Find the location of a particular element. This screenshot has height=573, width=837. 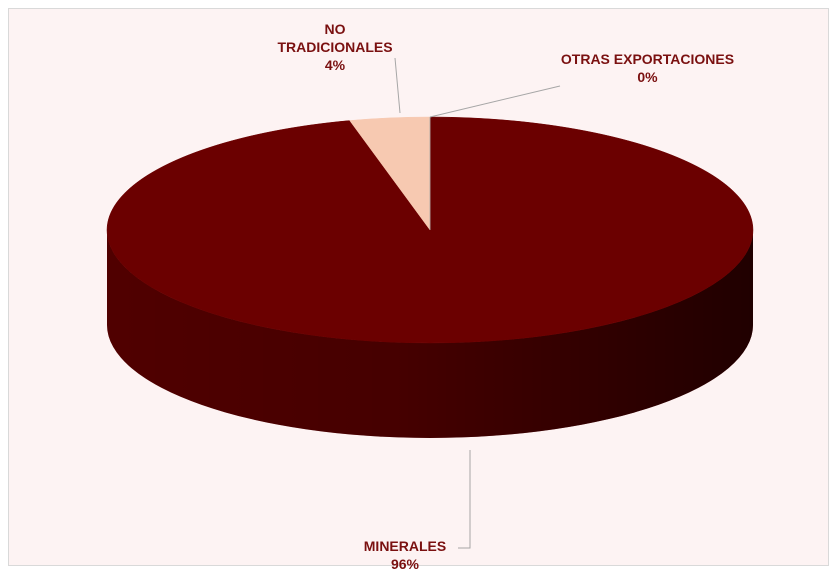

data-label: NO TRADICIONALES 4% is located at coordinates (335, 47).